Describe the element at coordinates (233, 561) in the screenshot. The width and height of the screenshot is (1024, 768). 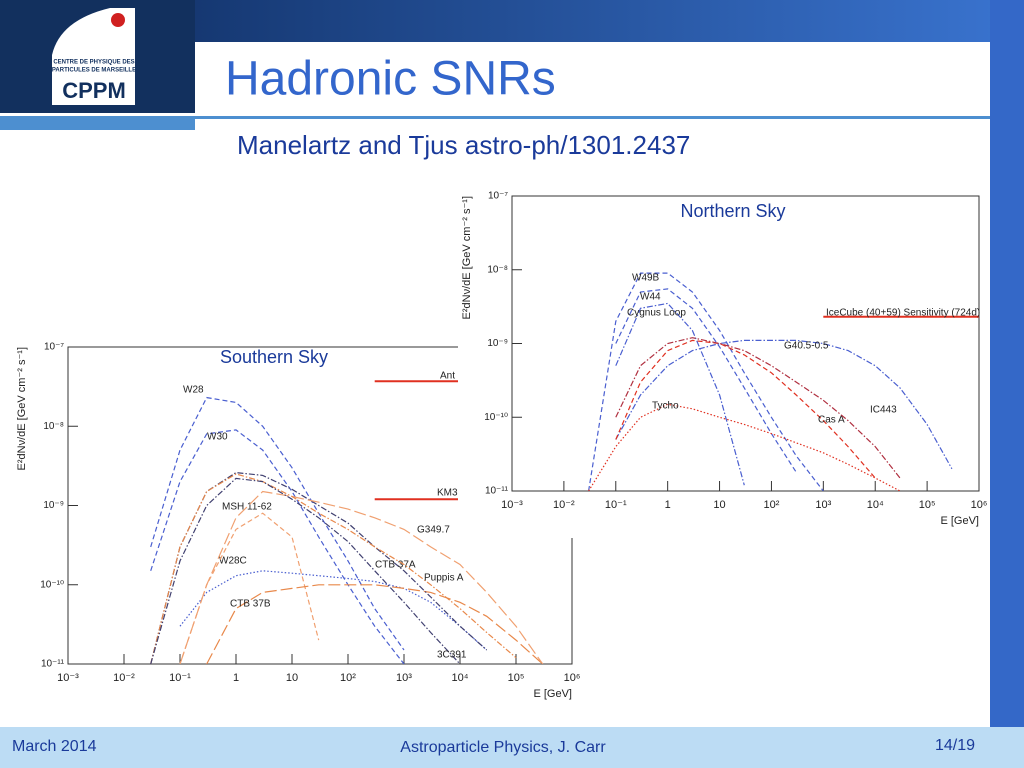
I see `series-label: W28C` at that location.